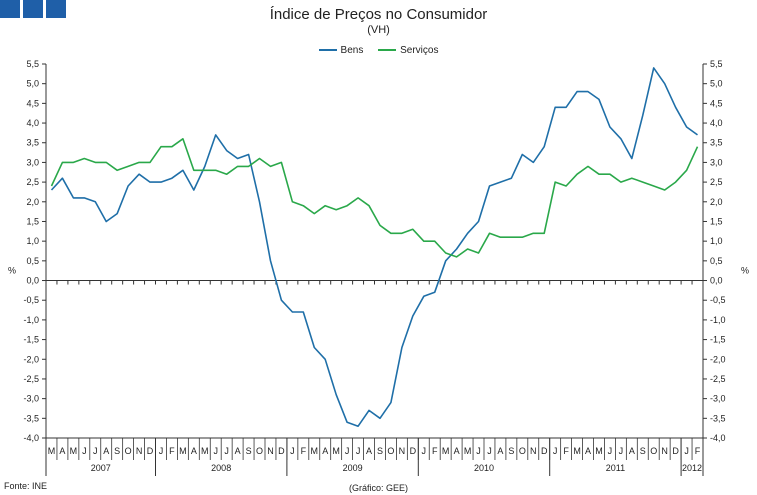 The height and width of the screenshot is (495, 757). What do you see at coordinates (484, 468) in the screenshot?
I see `year-label: 2010` at bounding box center [484, 468].